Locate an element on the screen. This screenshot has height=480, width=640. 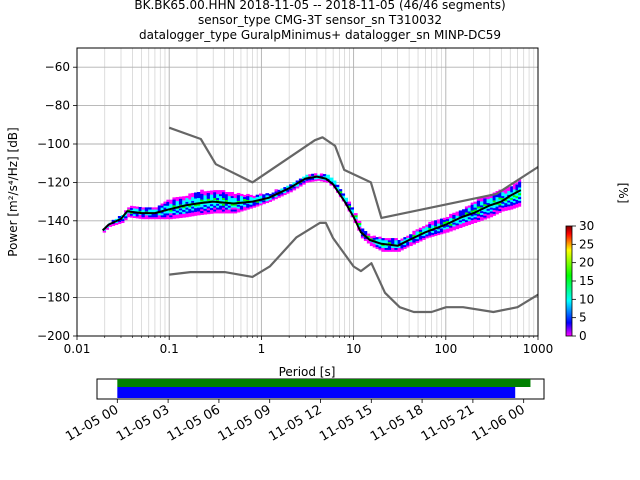
timeline-tick-label: 11-05 12 is located at coordinates (295, 423).